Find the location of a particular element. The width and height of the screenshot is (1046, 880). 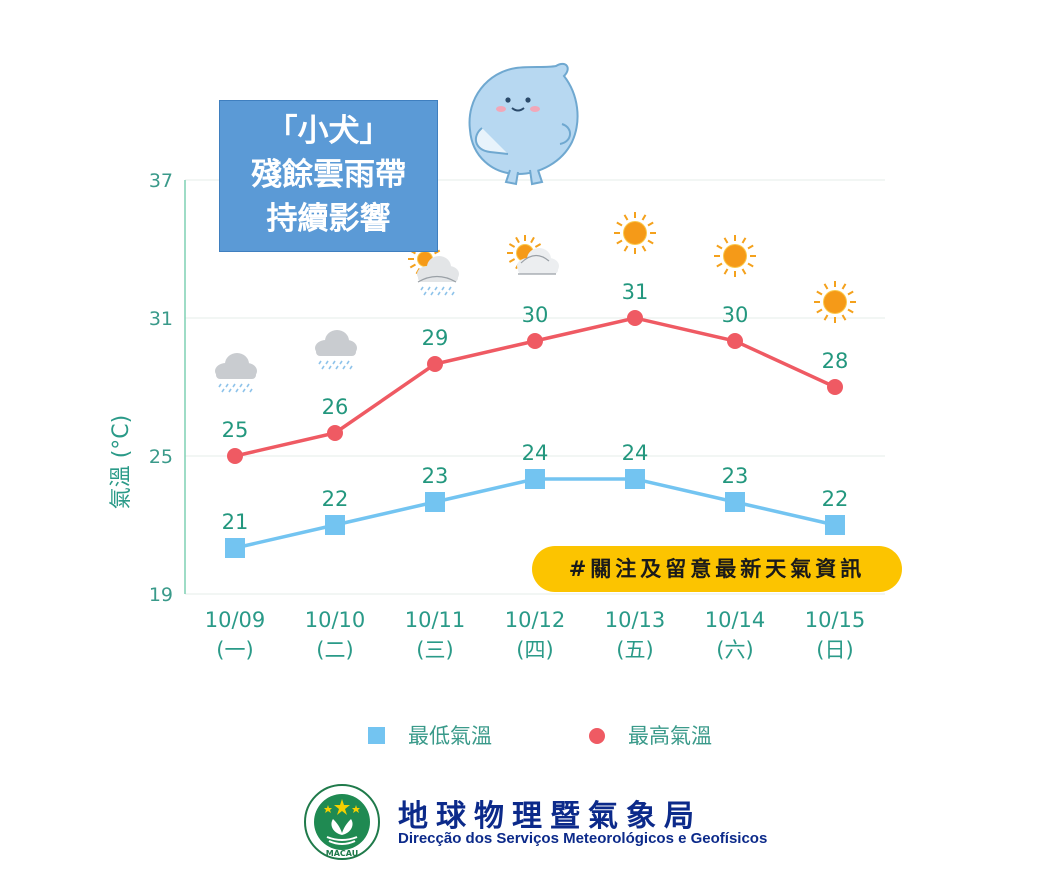

x-tick-date: 10/15 is located at coordinates (835, 620).